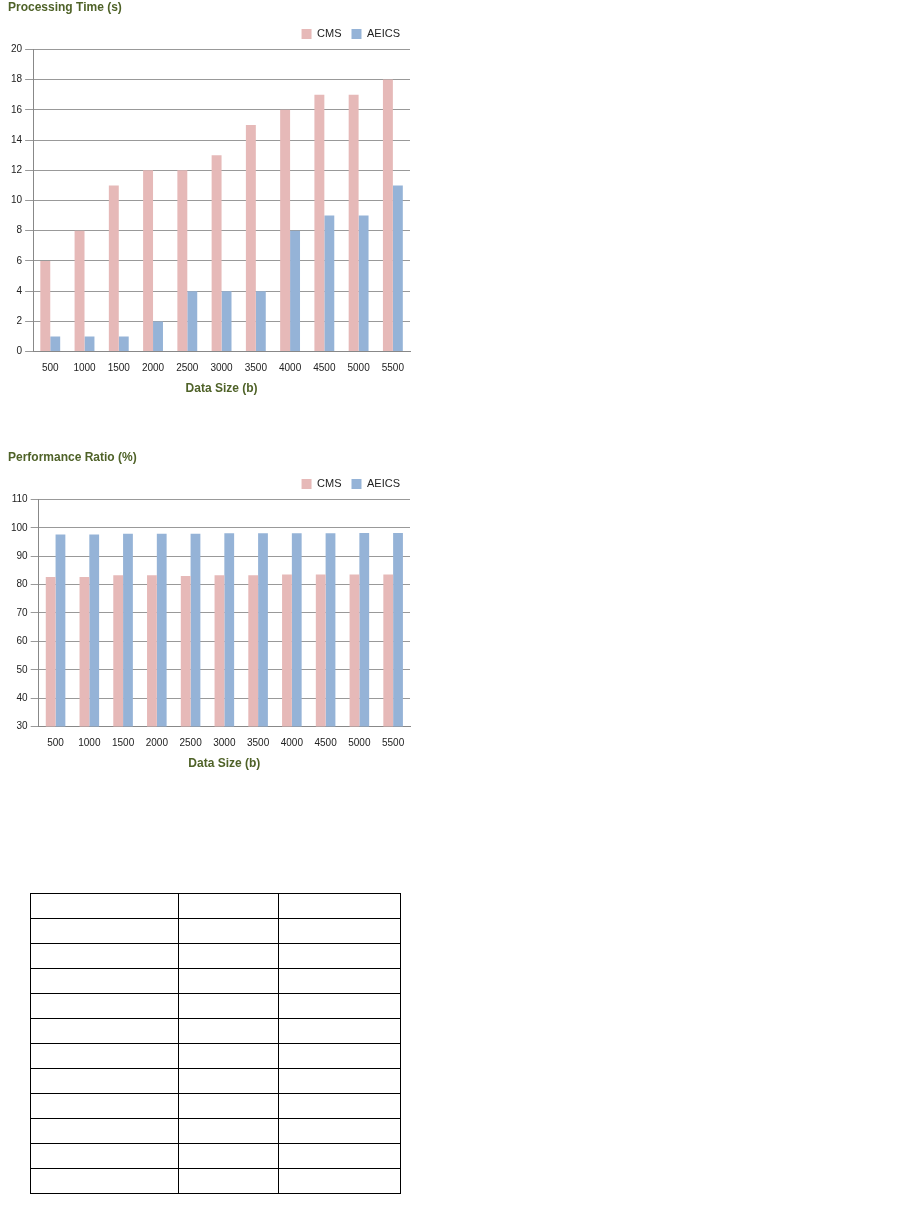  What do you see at coordinates (22, 697) in the screenshot?
I see `y-tick-label: 40` at bounding box center [22, 697].